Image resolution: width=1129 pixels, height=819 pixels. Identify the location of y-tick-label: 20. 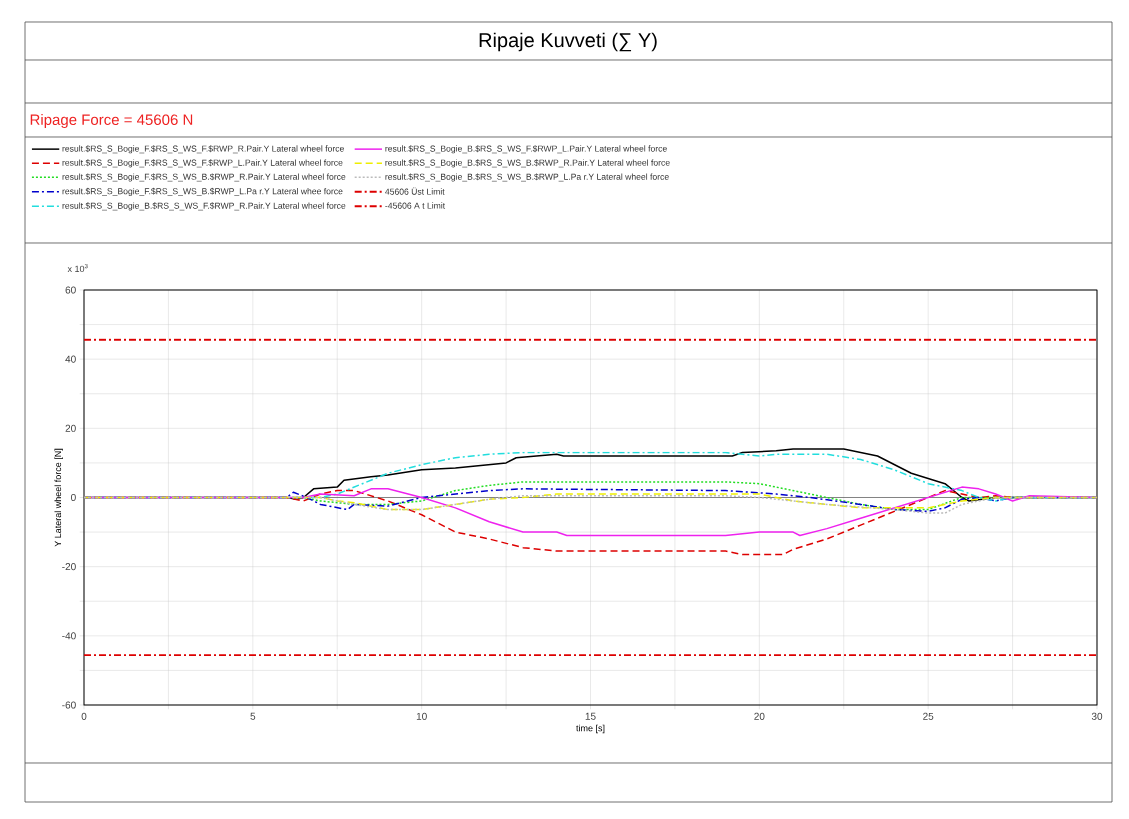
(70, 428).